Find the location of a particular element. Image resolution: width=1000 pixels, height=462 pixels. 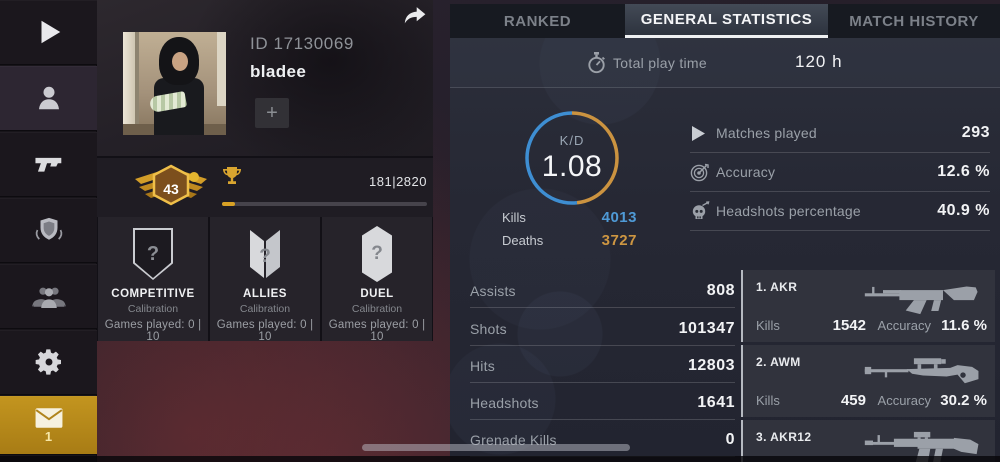

share-icon is located at coordinates (415, 15).